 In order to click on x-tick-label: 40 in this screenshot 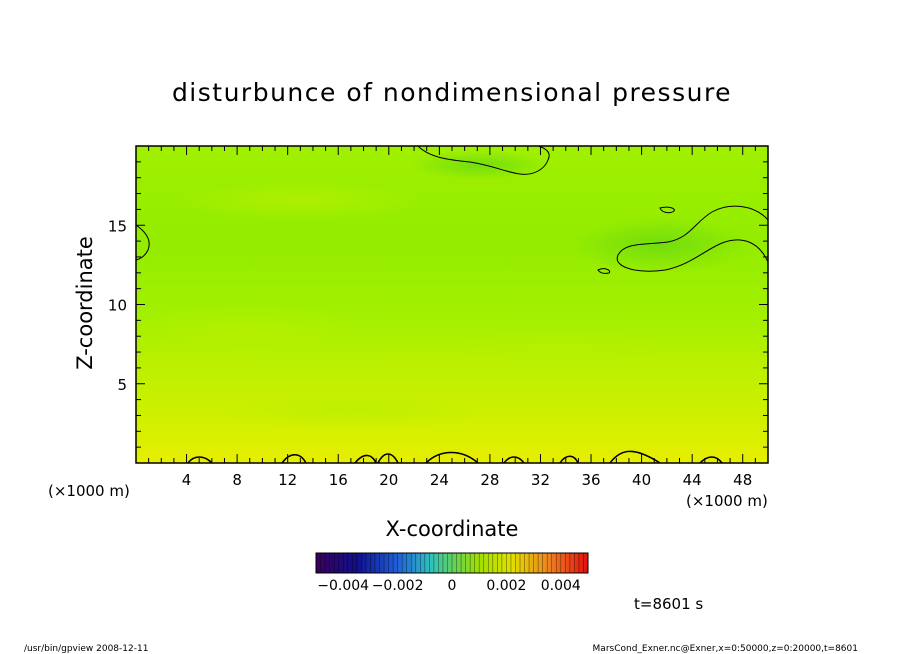, I will do `click(641, 480)`.